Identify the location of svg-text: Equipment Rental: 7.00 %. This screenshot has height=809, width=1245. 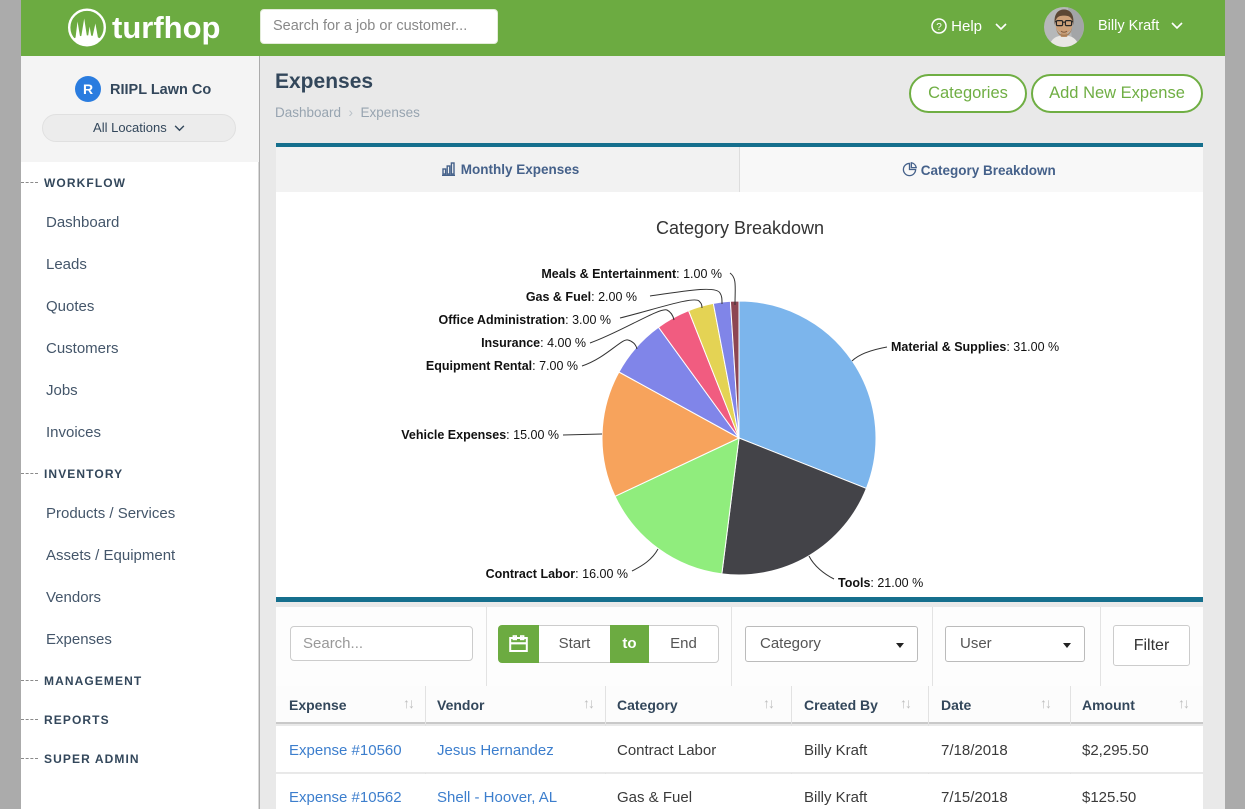
(502, 366).